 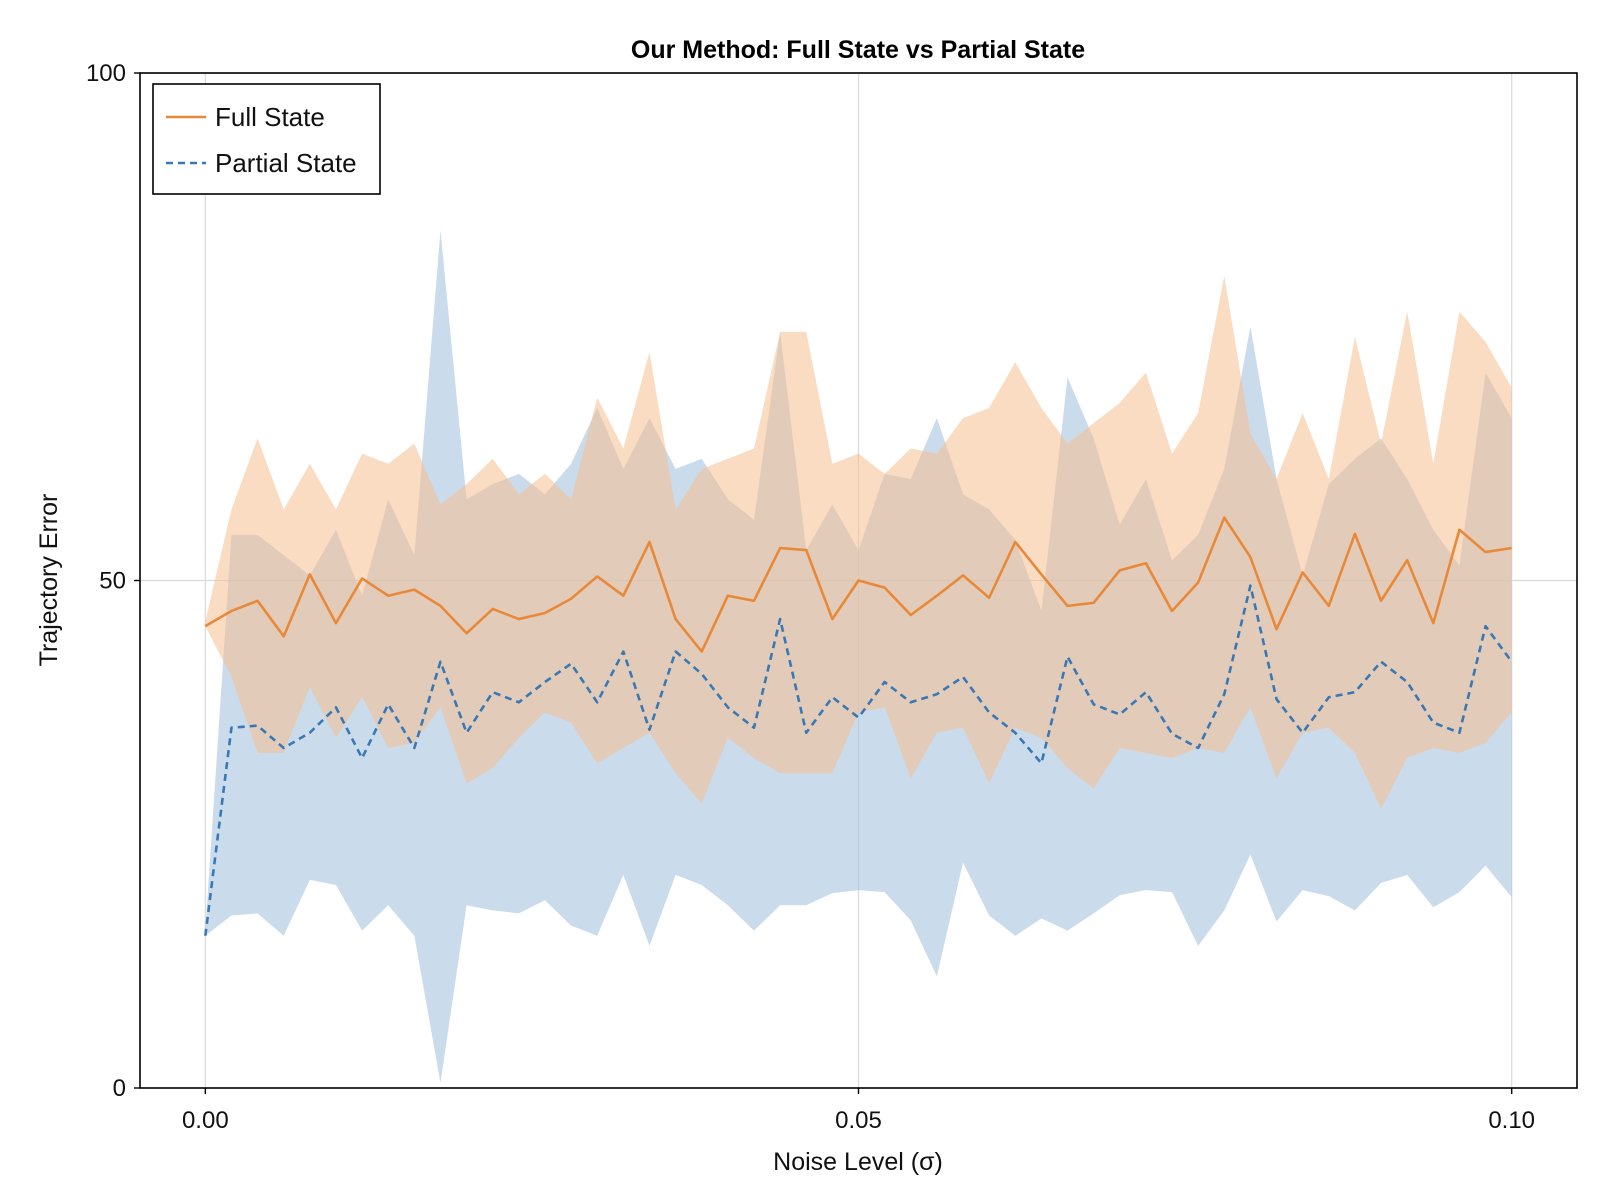 I want to click on legend: Full State Partial State, so click(x=266, y=139).